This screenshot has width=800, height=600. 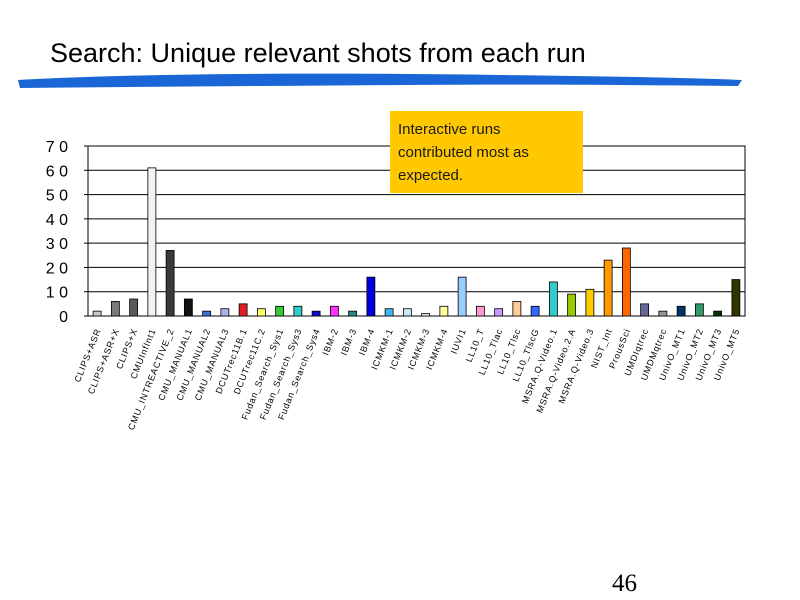 What do you see at coordinates (57, 171) in the screenshot?
I see `y-tick-label: 6 0` at bounding box center [57, 171].